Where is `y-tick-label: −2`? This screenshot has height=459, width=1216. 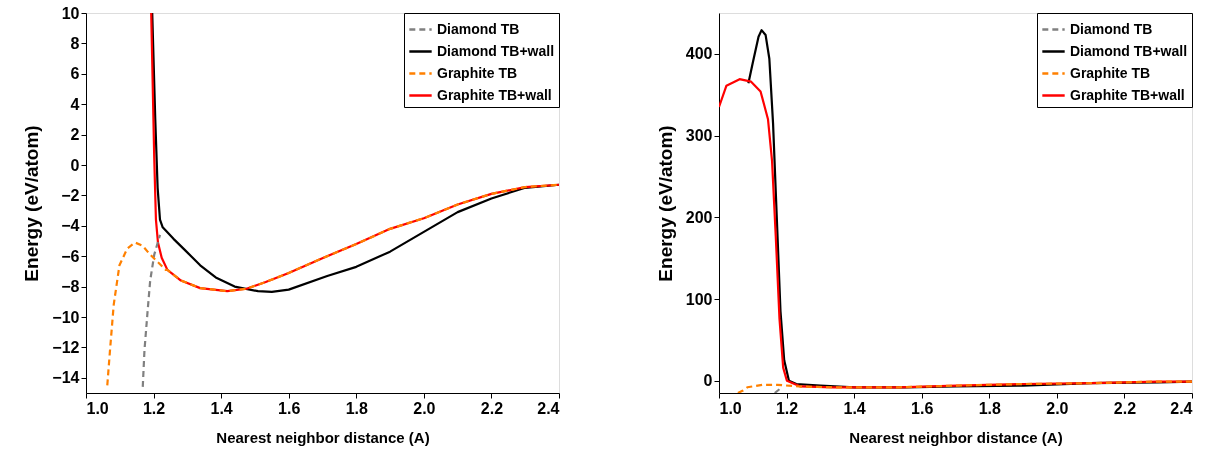 y-tick-label: −2 is located at coordinates (70, 195).